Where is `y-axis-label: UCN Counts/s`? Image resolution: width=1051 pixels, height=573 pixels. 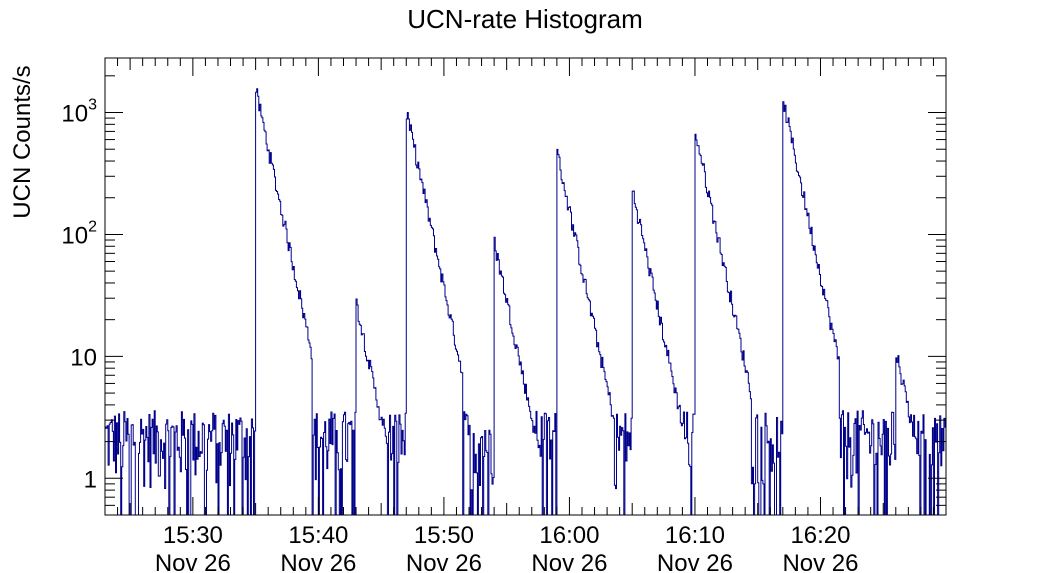 y-axis-label: UCN Counts/s is located at coordinates (22, 141).